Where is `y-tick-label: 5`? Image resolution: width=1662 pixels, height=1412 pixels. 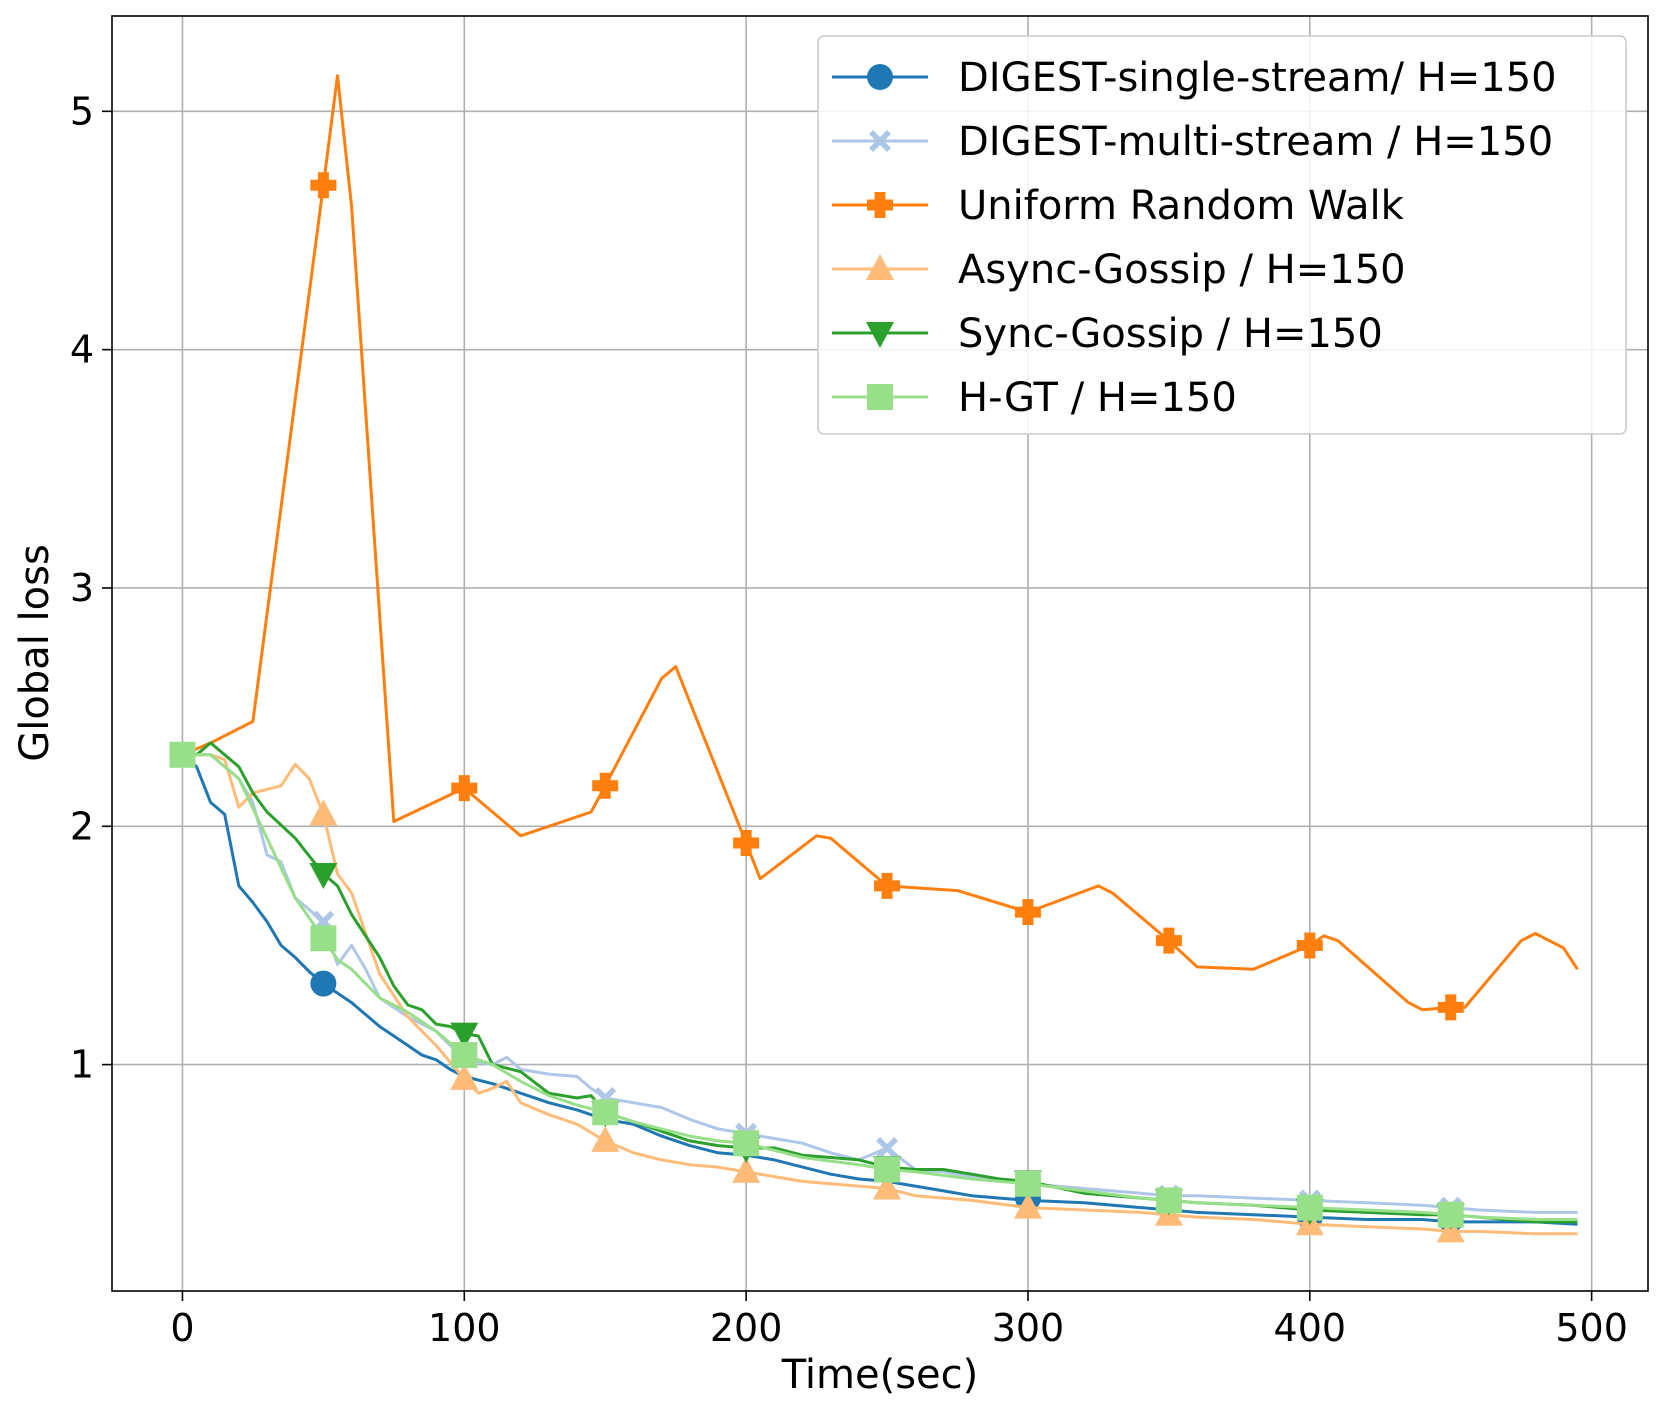 y-tick-label: 5 is located at coordinates (82, 111).